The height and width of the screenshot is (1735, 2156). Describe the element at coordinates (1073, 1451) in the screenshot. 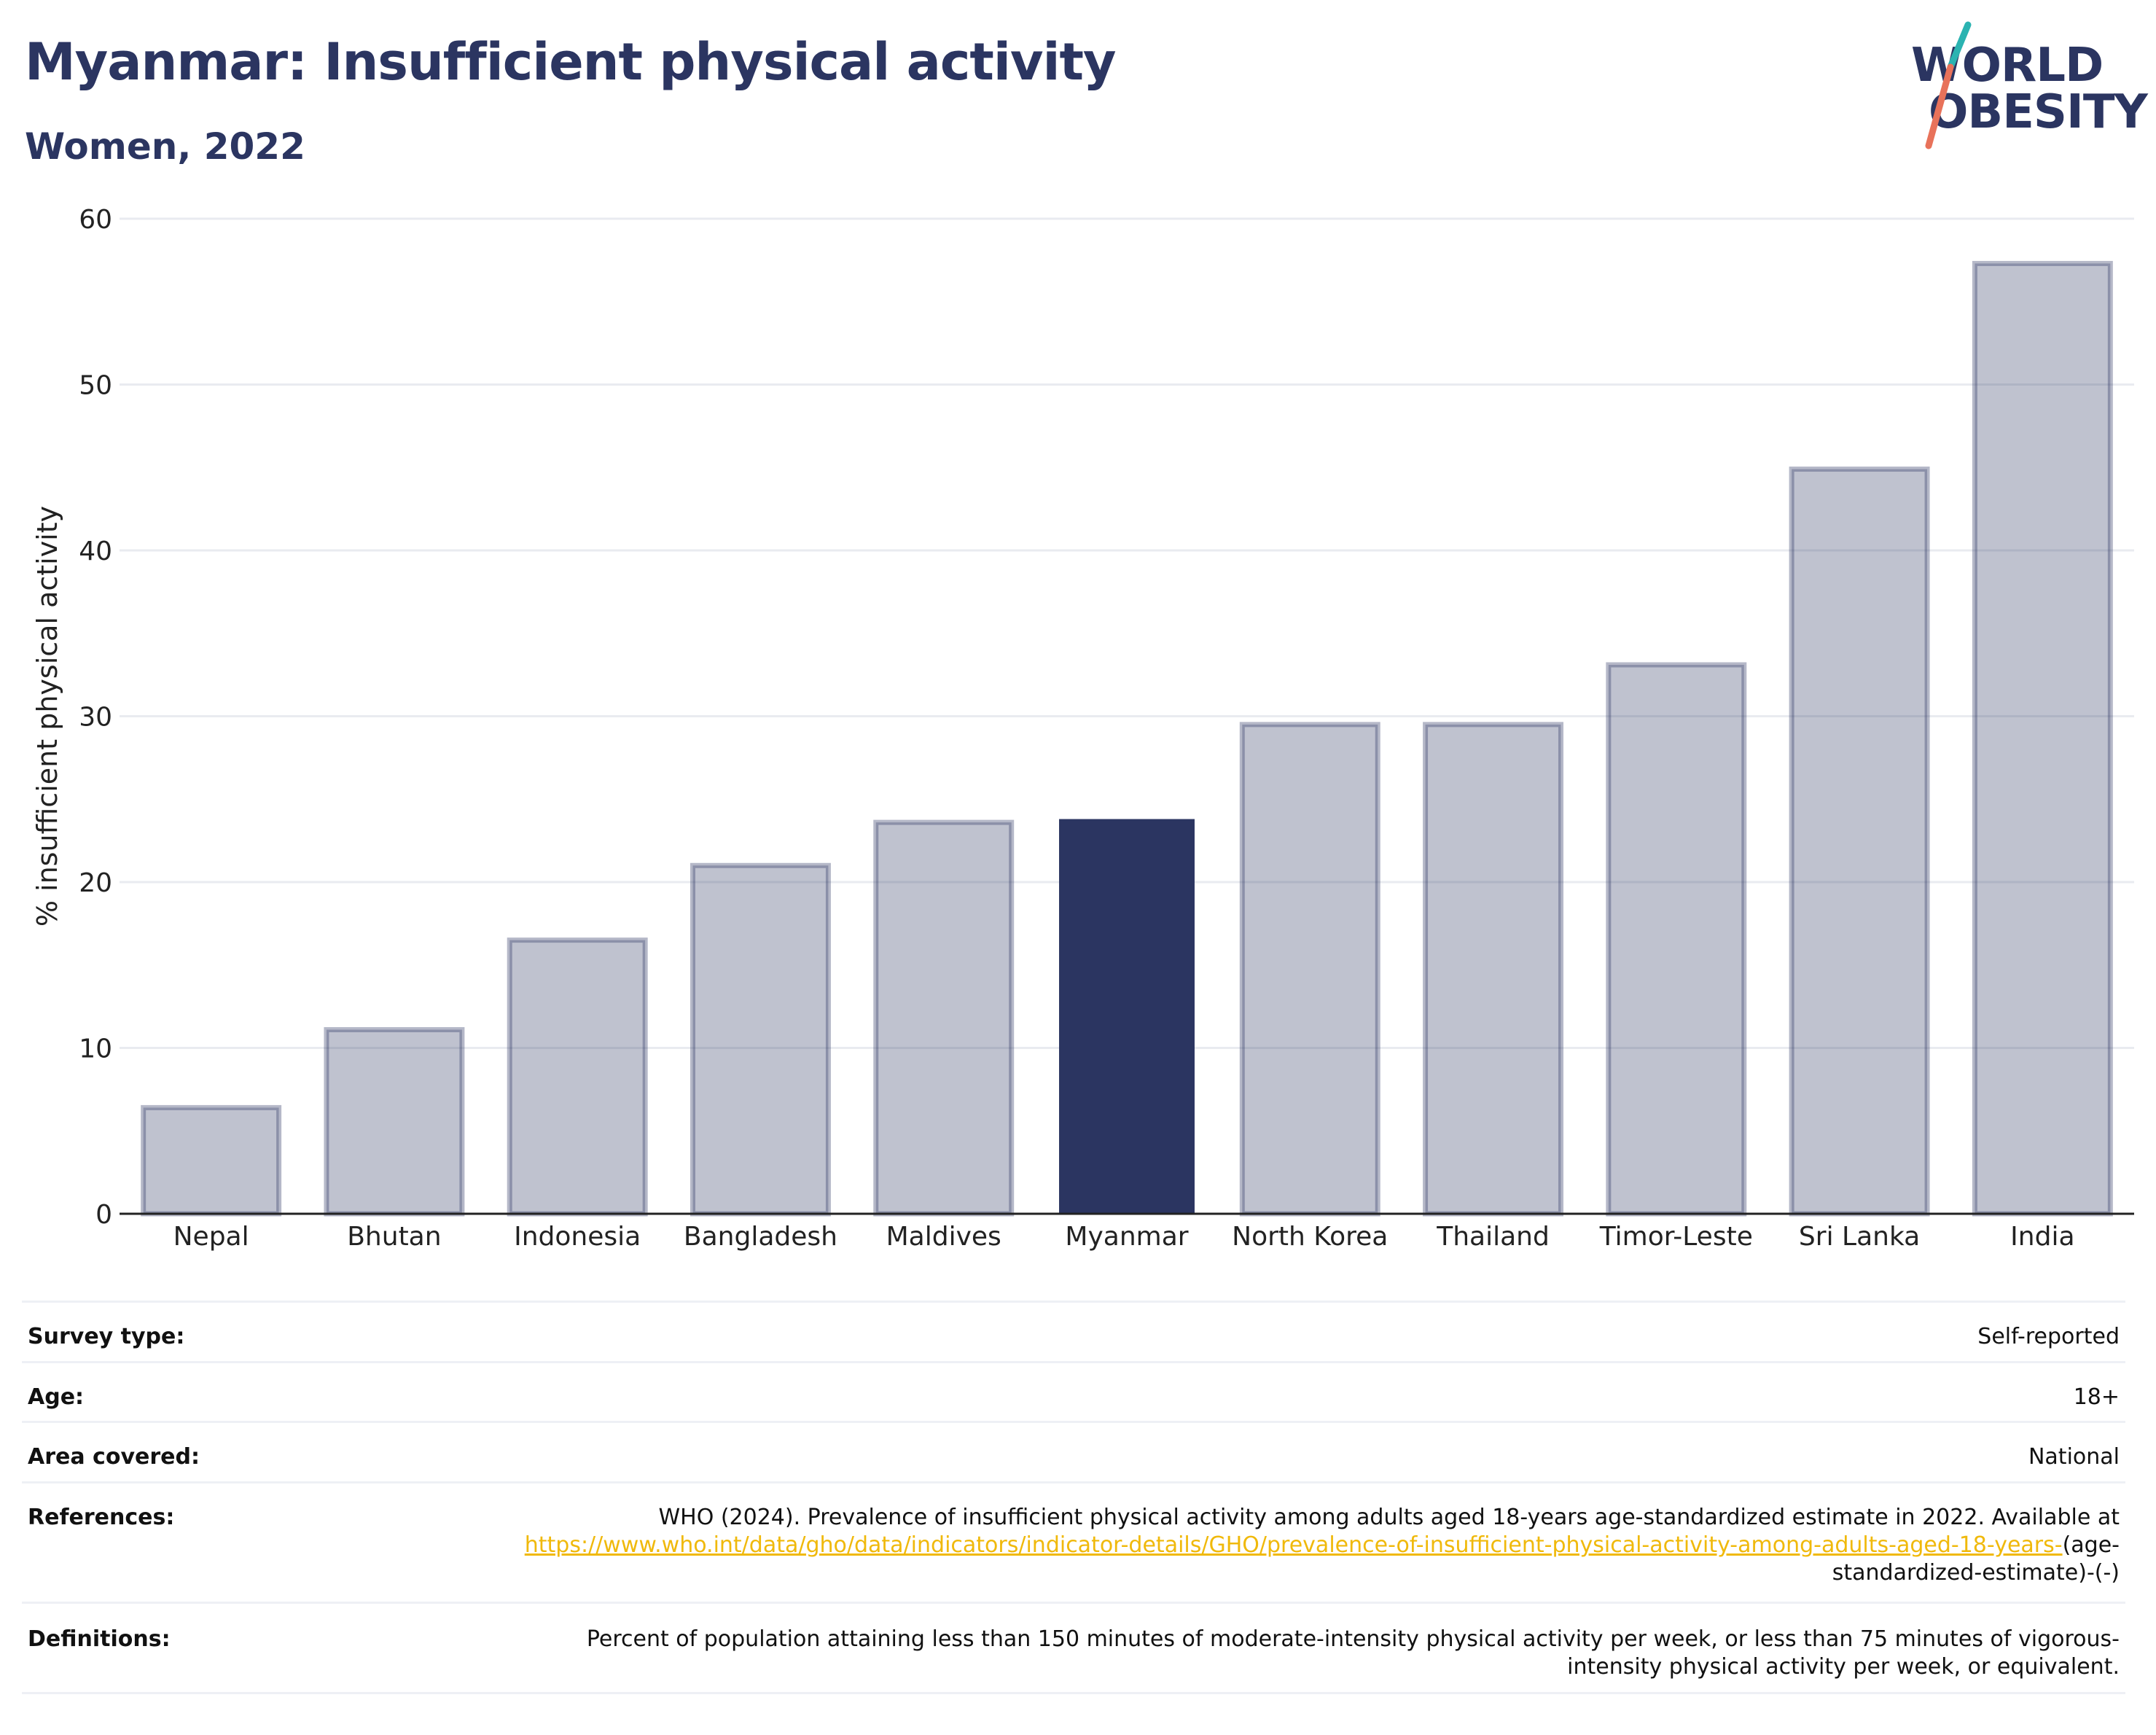

I see `area-row: Area covered: National` at that location.